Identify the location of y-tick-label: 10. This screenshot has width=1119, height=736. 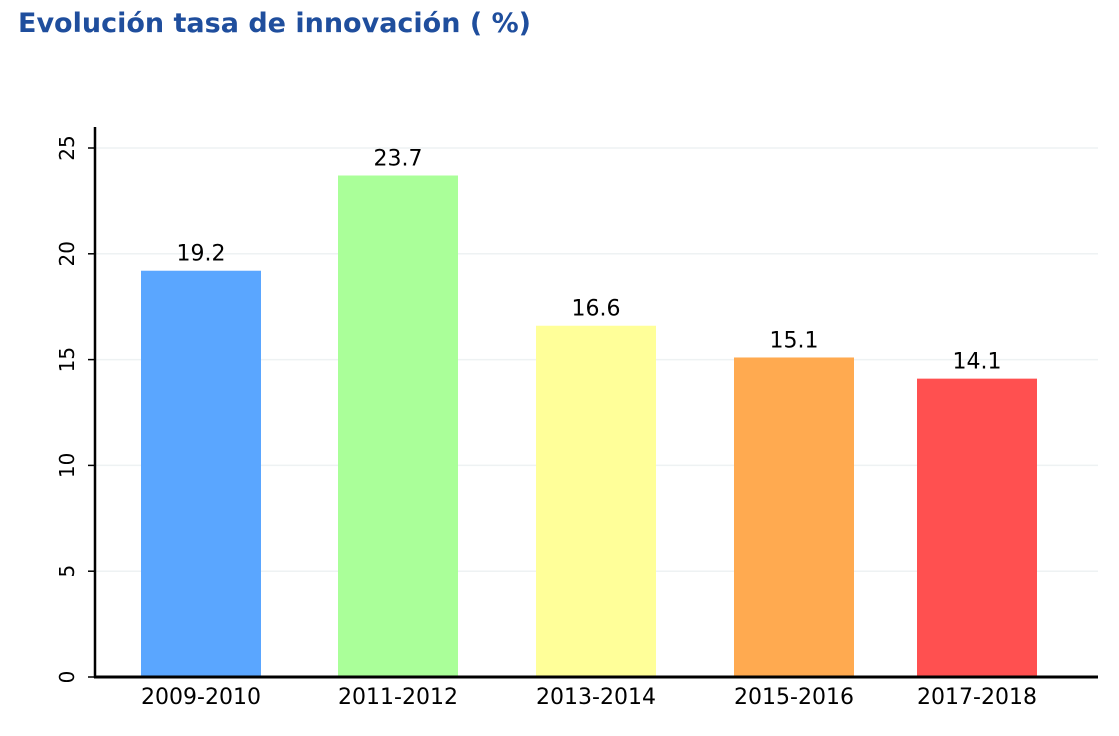
(67, 465).